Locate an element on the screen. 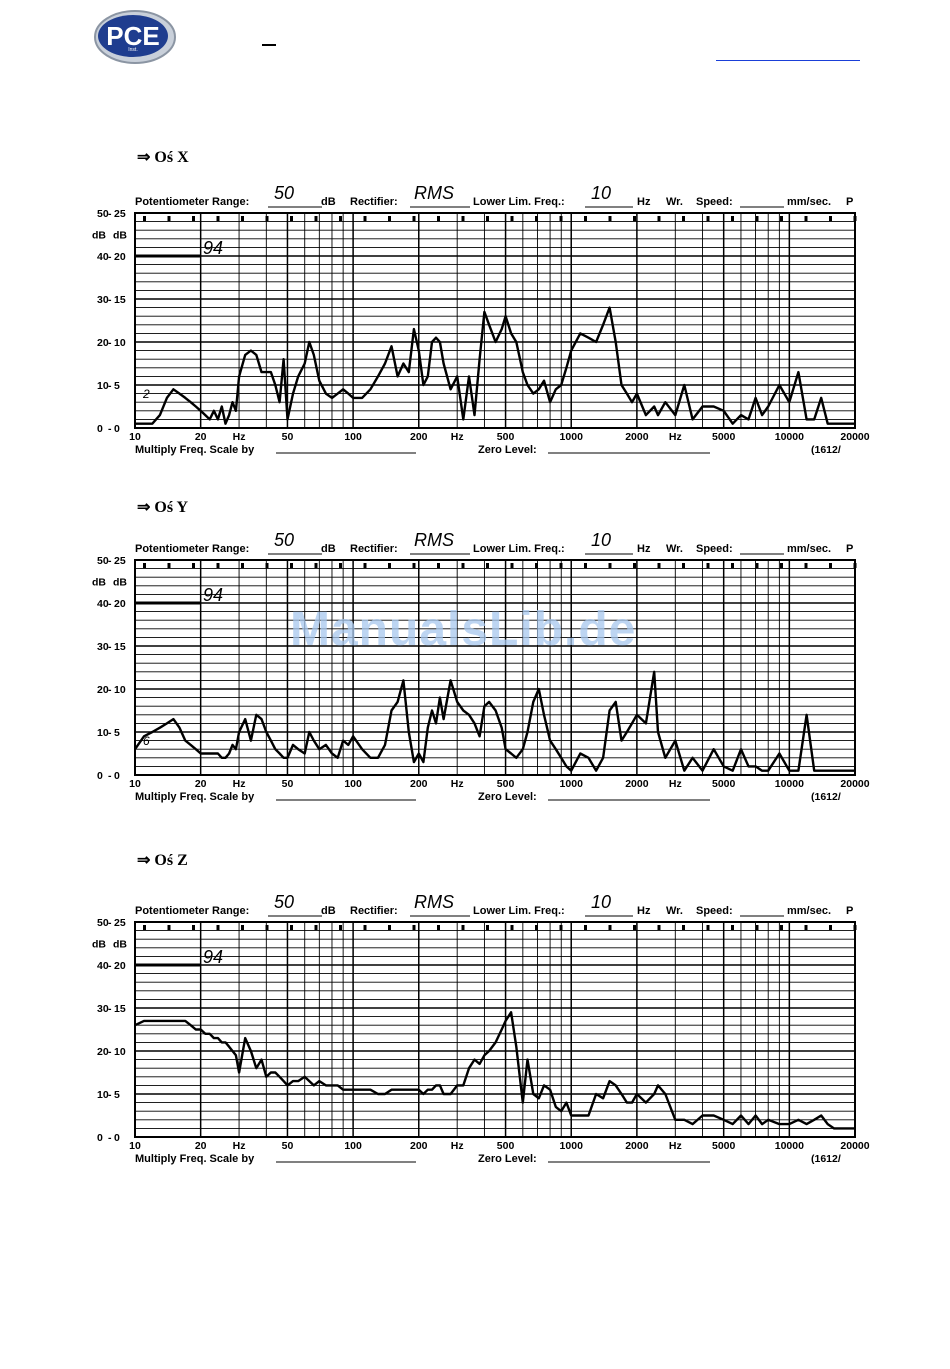  wr-label: Wr. is located at coordinates (674, 911).